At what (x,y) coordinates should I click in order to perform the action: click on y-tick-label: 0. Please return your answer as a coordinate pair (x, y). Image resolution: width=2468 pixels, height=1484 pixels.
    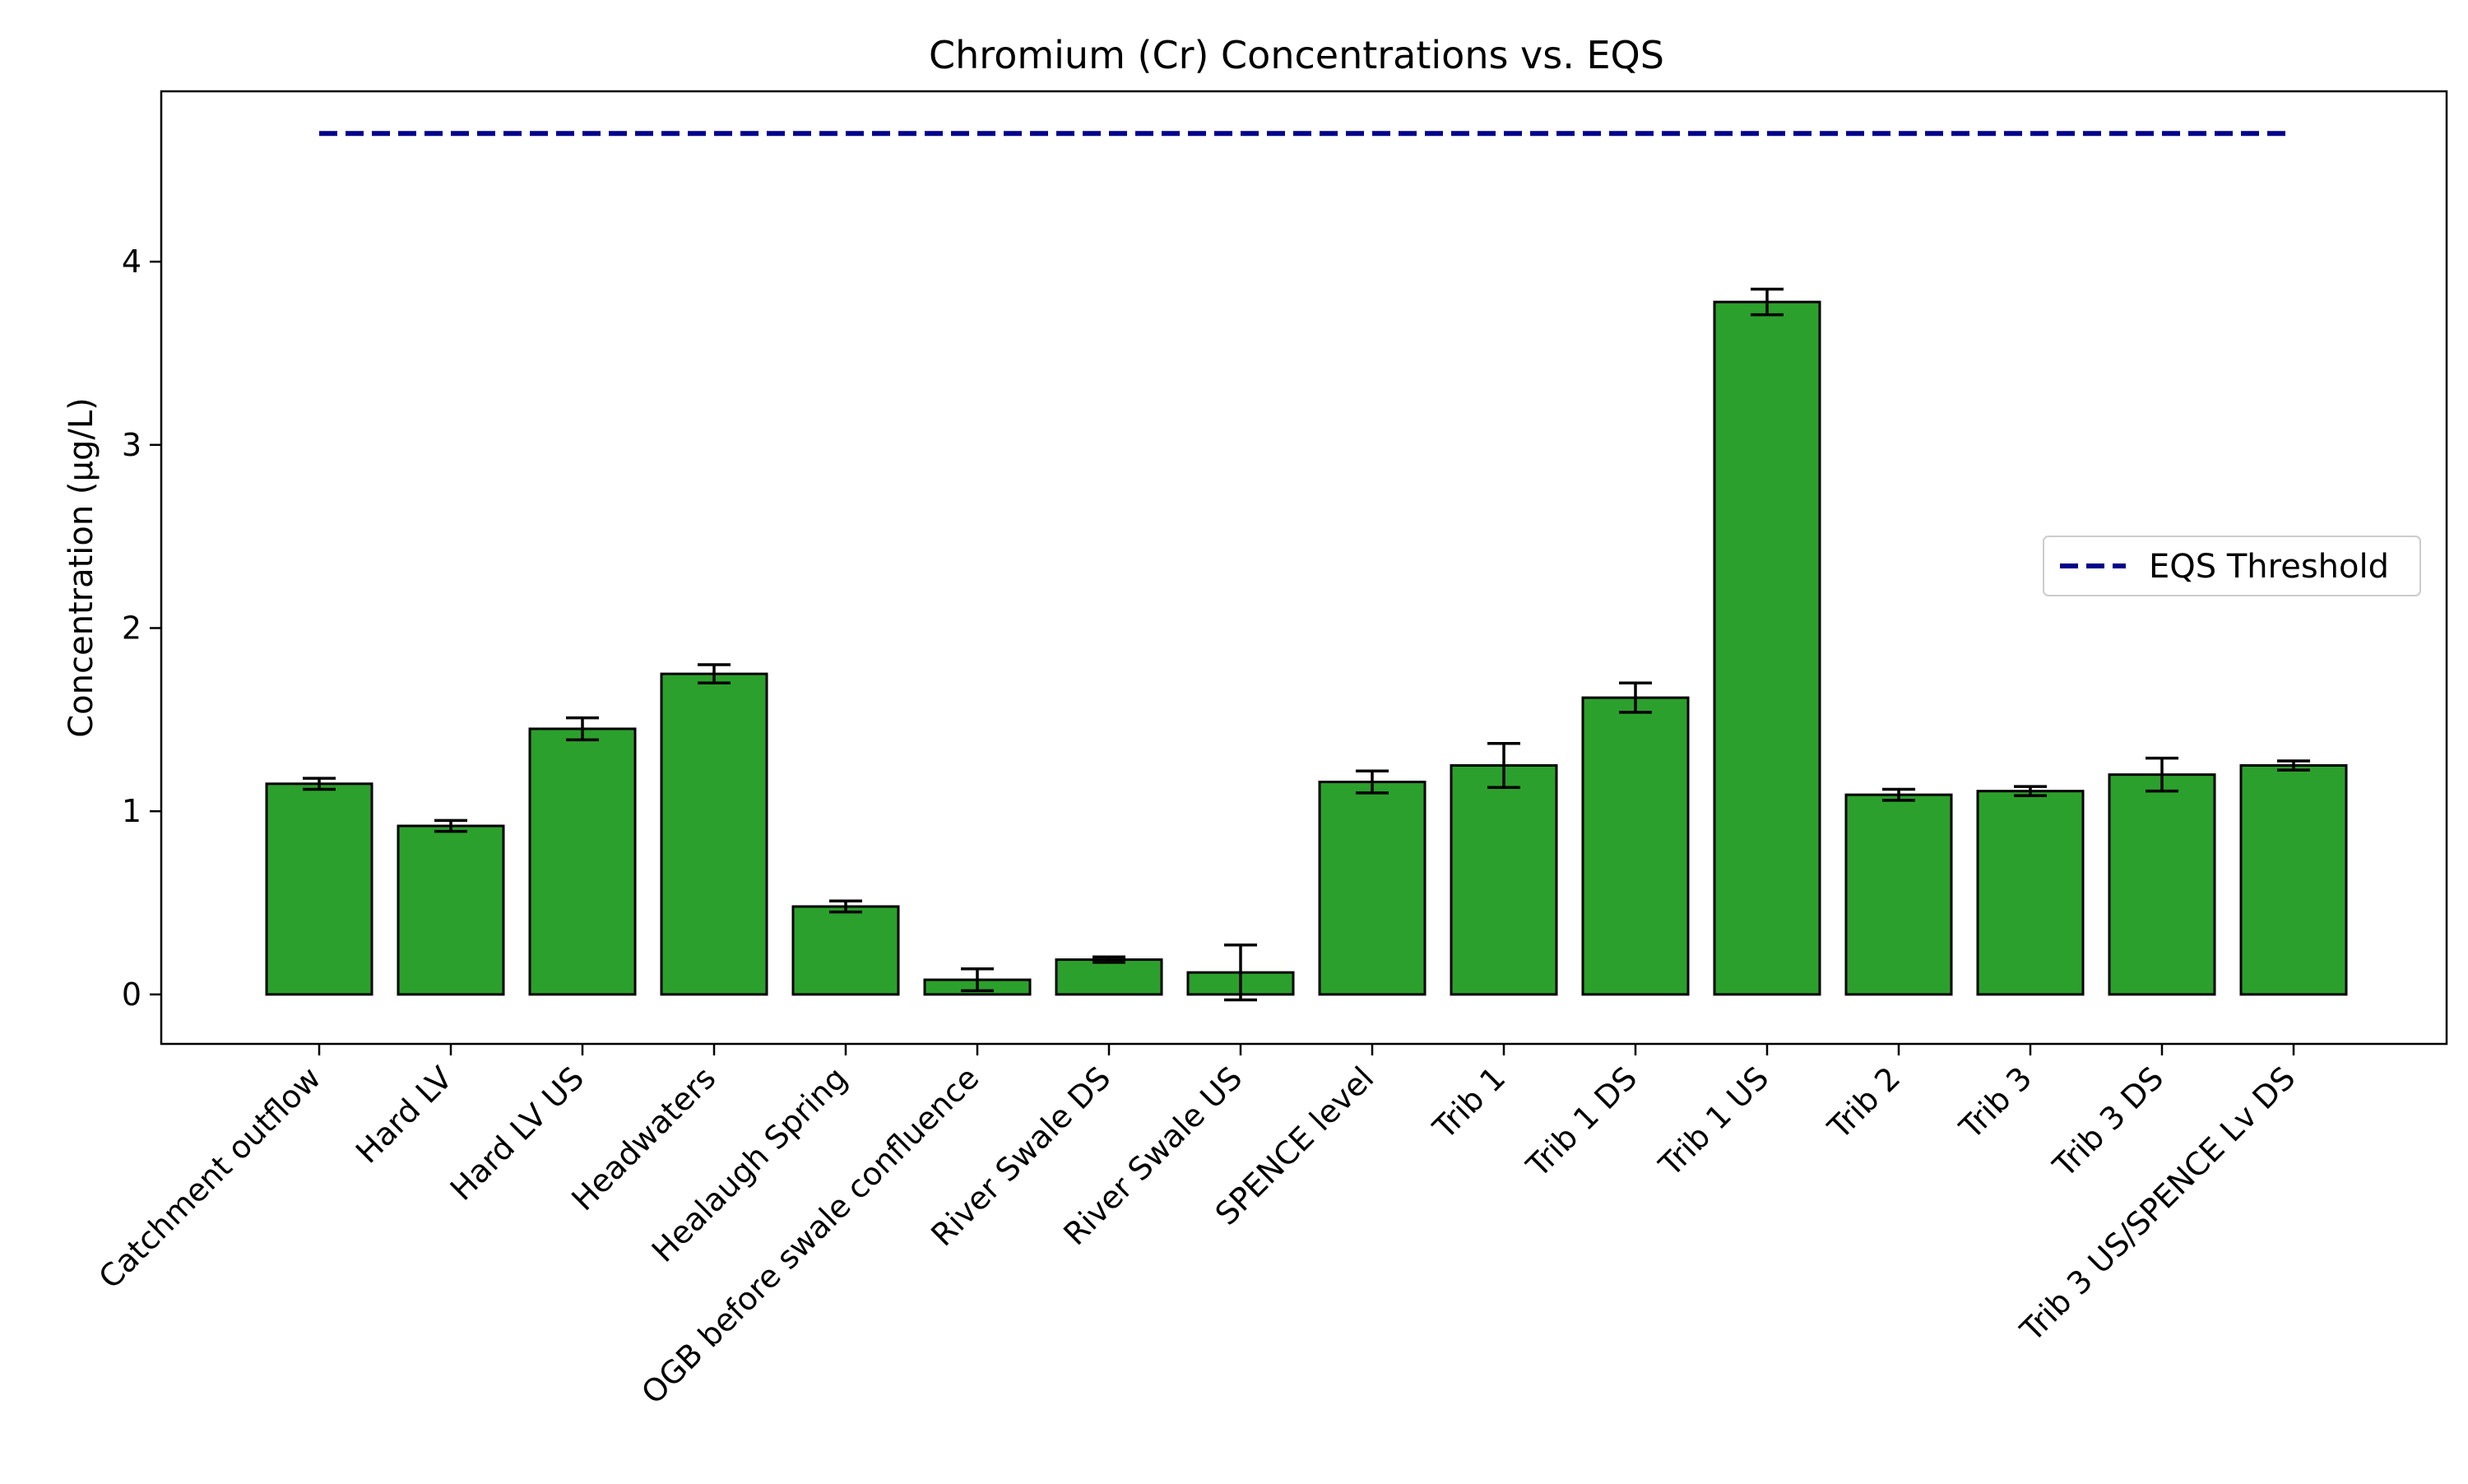
    Looking at the image, I should click on (131, 994).